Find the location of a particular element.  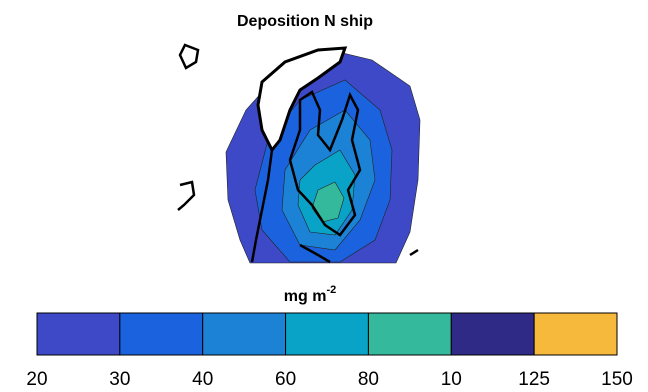

colorbar-tick-label: 80 is located at coordinates (368, 379).